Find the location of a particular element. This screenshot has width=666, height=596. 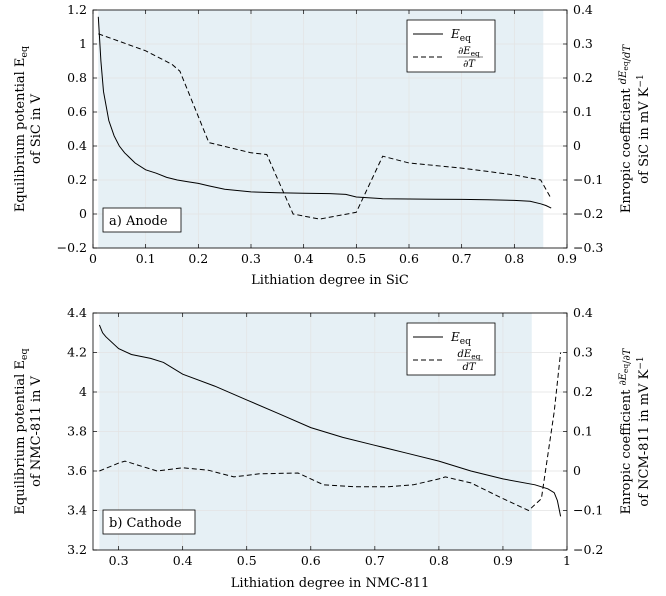

y-tick-label: 0.4 is located at coordinates (77, 145).